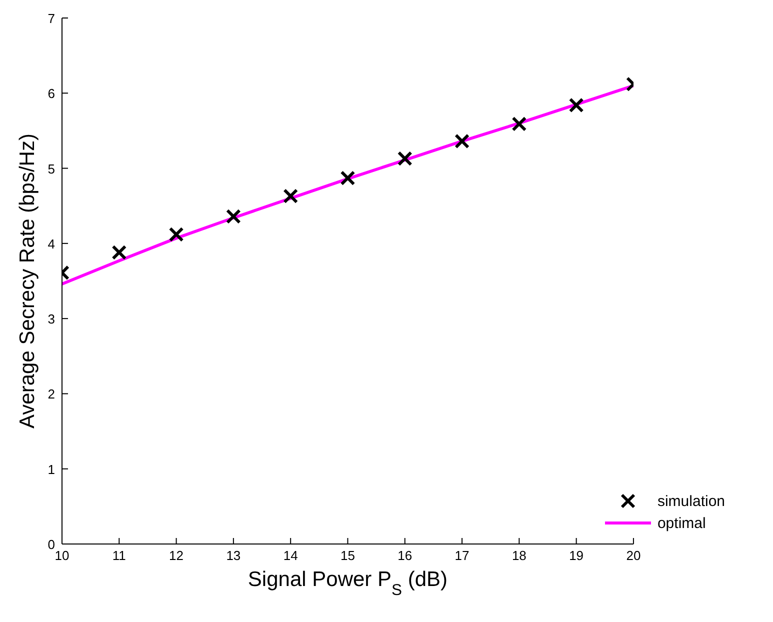  I want to click on legend-label: optimal, so click(681, 523).